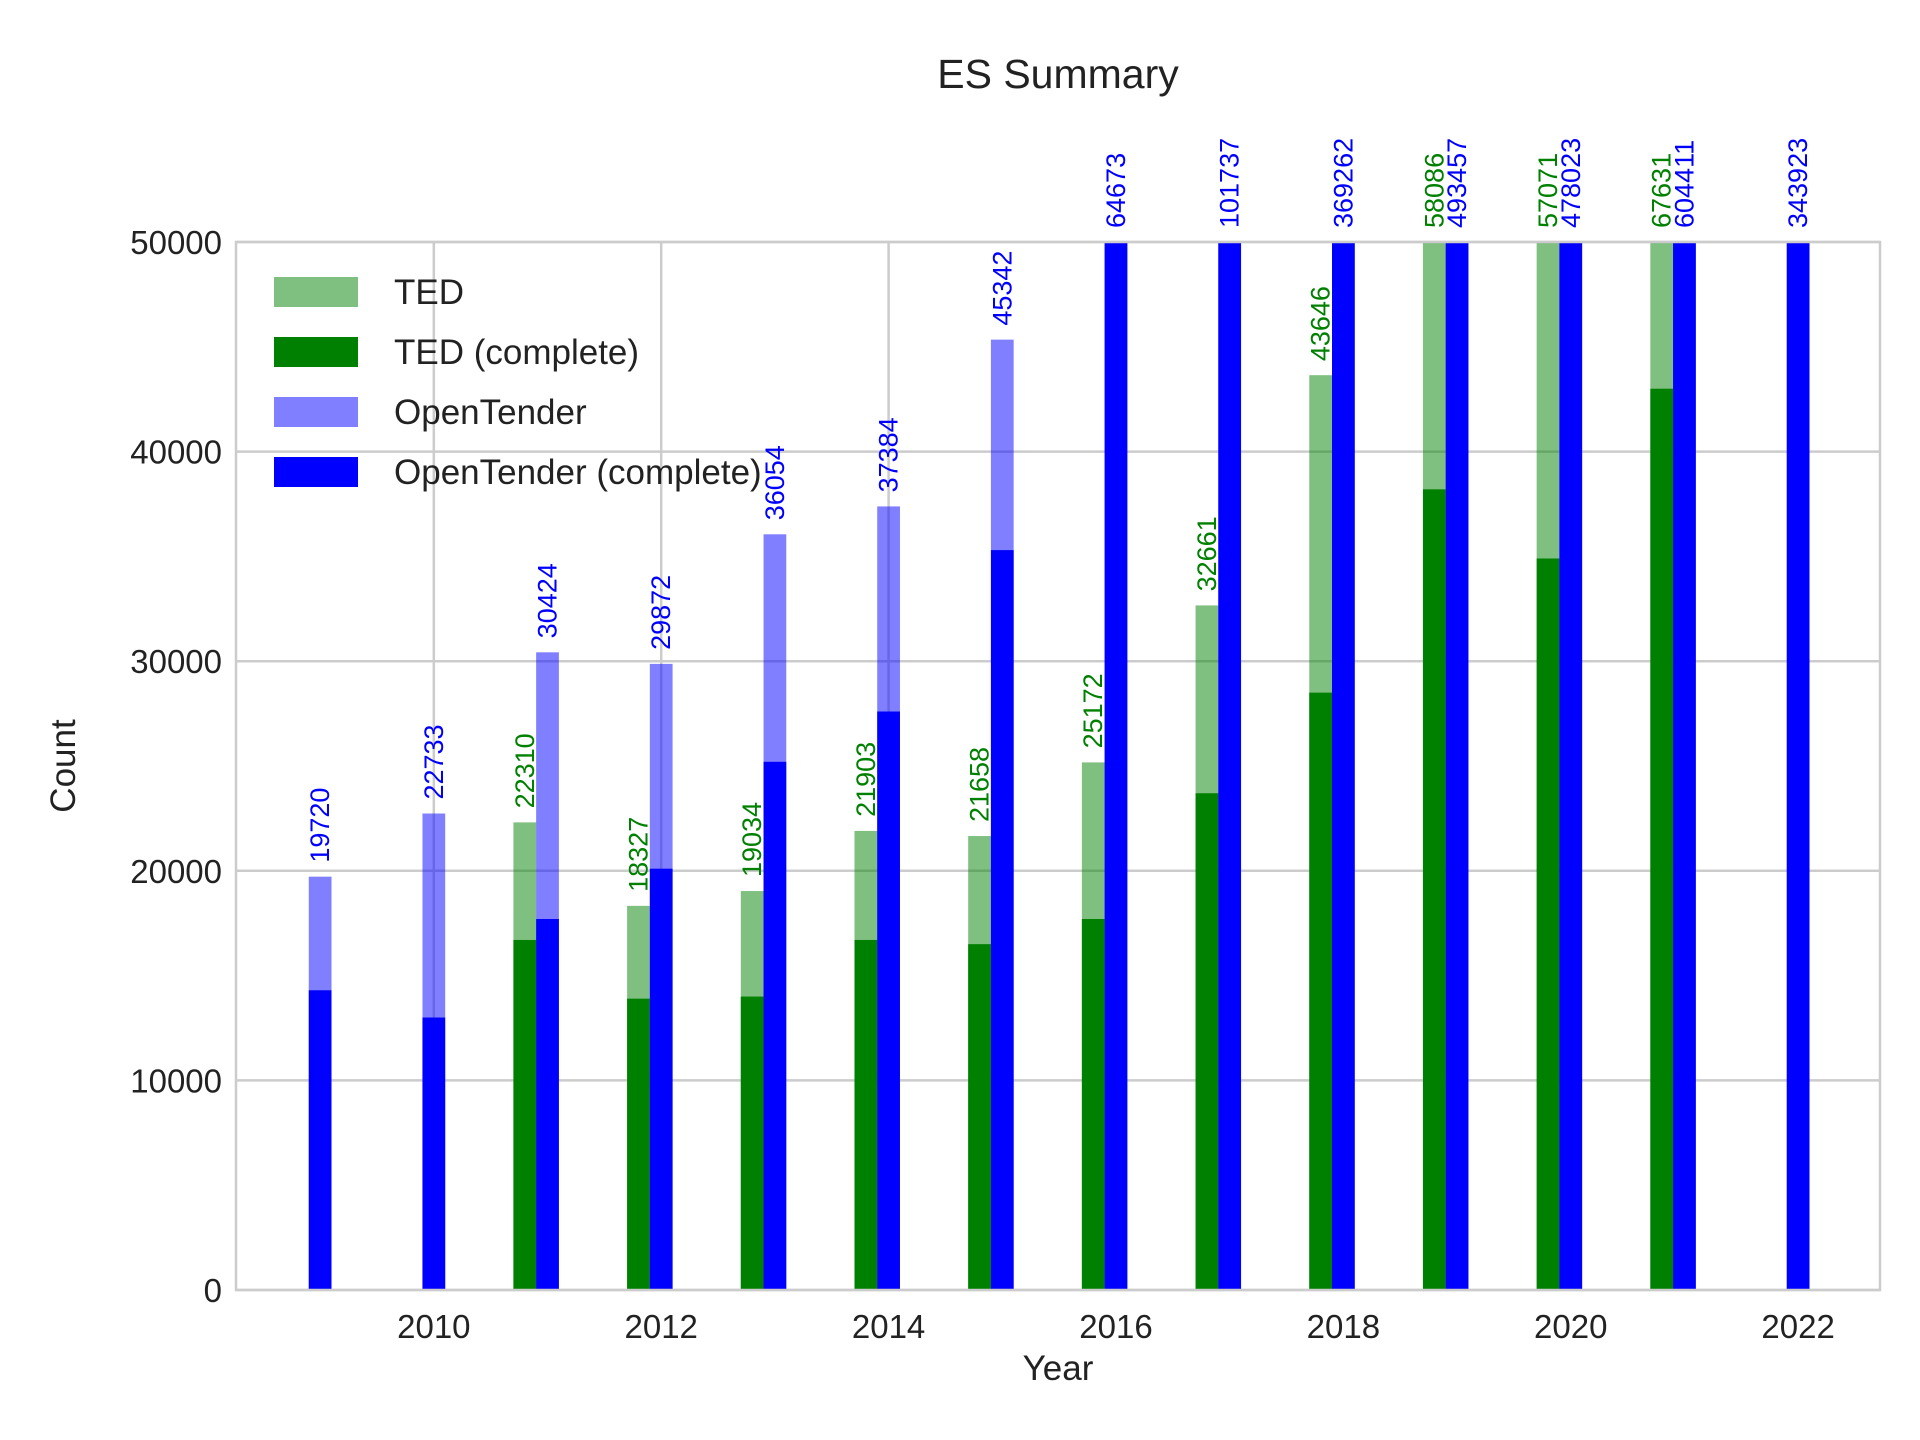  I want to click on value-label: 29872, so click(661, 612).